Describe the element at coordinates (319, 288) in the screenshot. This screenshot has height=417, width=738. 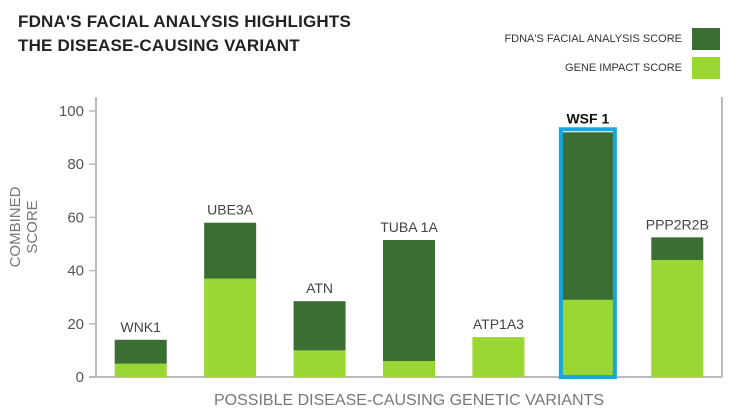
I see `bar-label: ATN` at that location.